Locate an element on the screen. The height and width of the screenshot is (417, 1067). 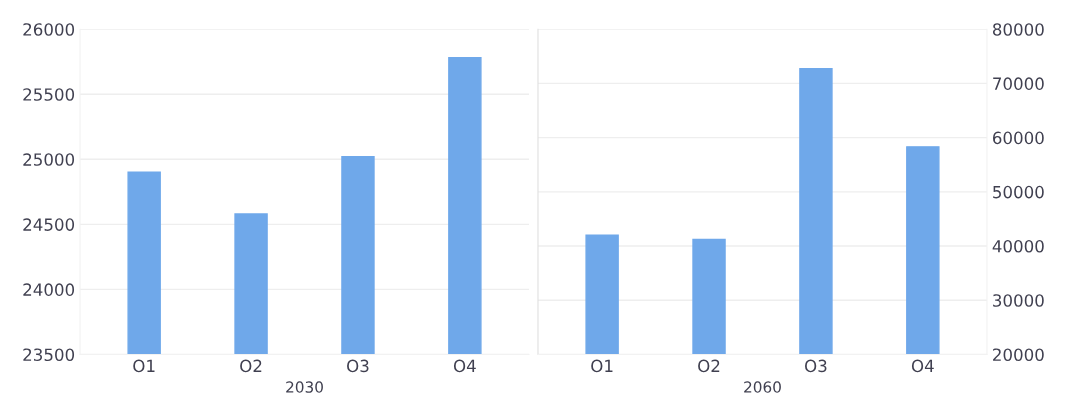
y2-tick-label: 50000 is located at coordinates (1018, 192).